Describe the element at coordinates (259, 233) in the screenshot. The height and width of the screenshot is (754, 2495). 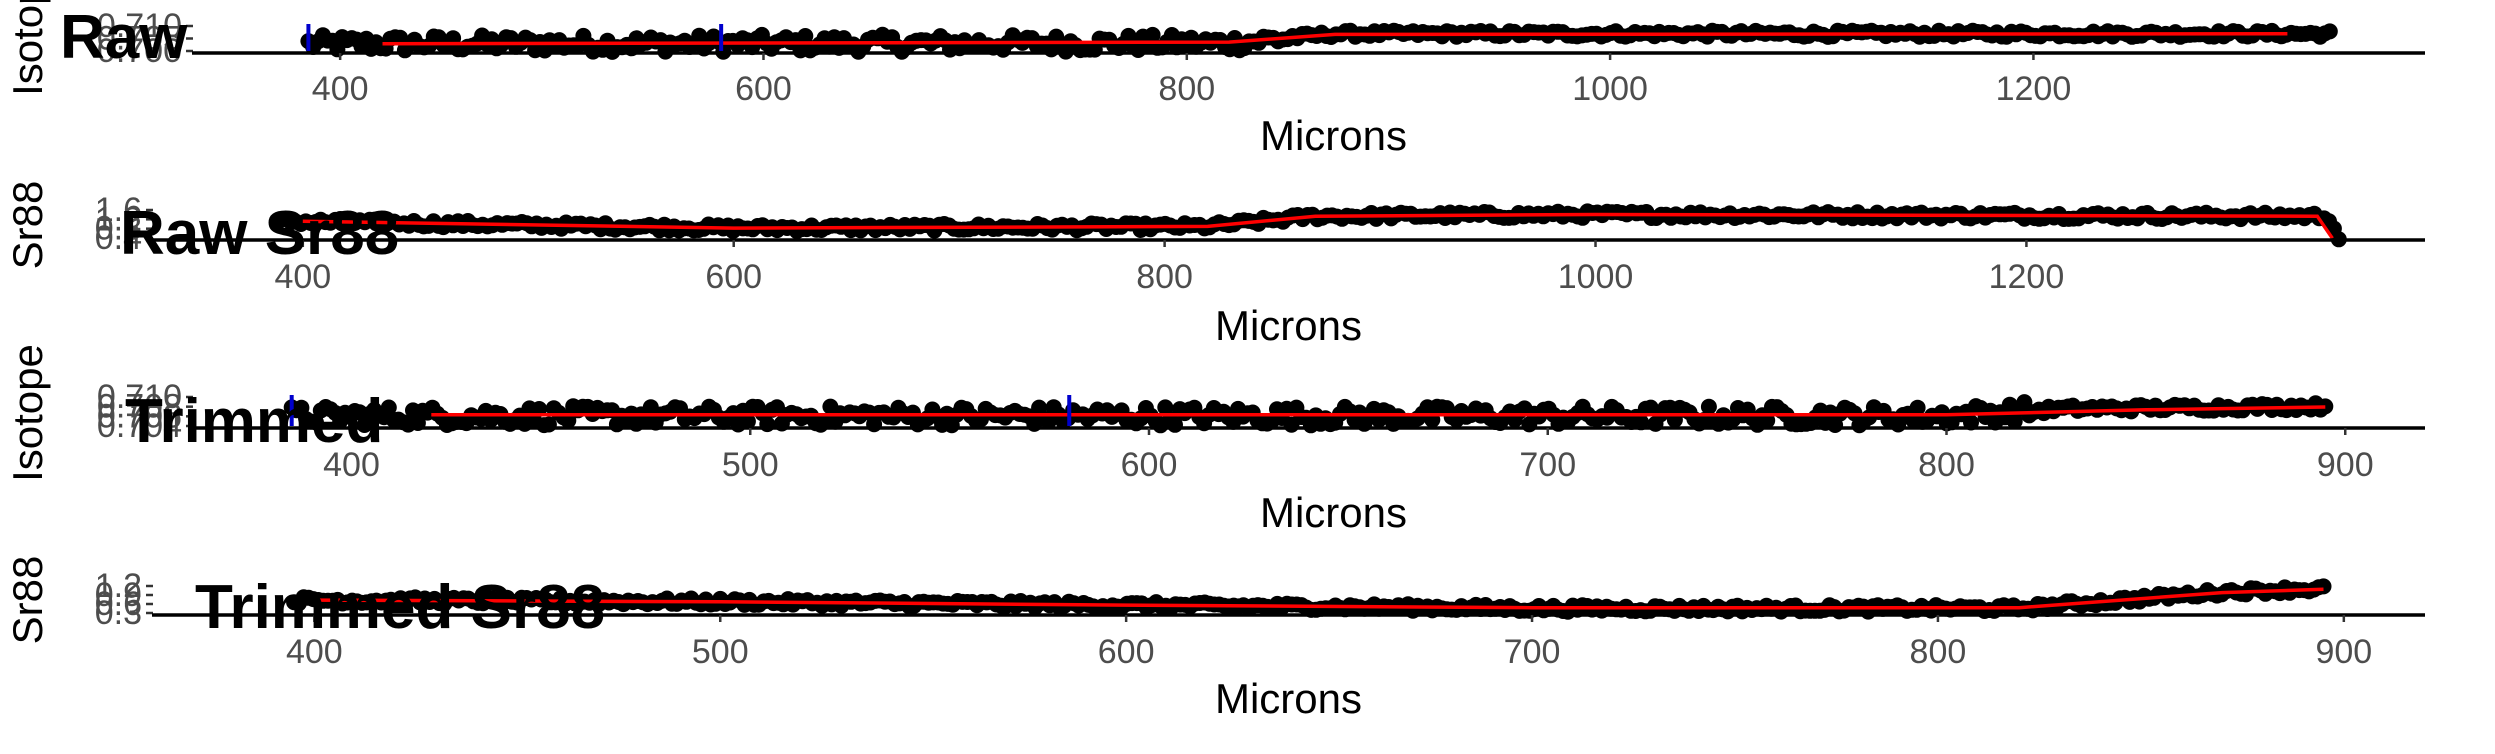
I see `panel-title: Raw Sr88` at that location.